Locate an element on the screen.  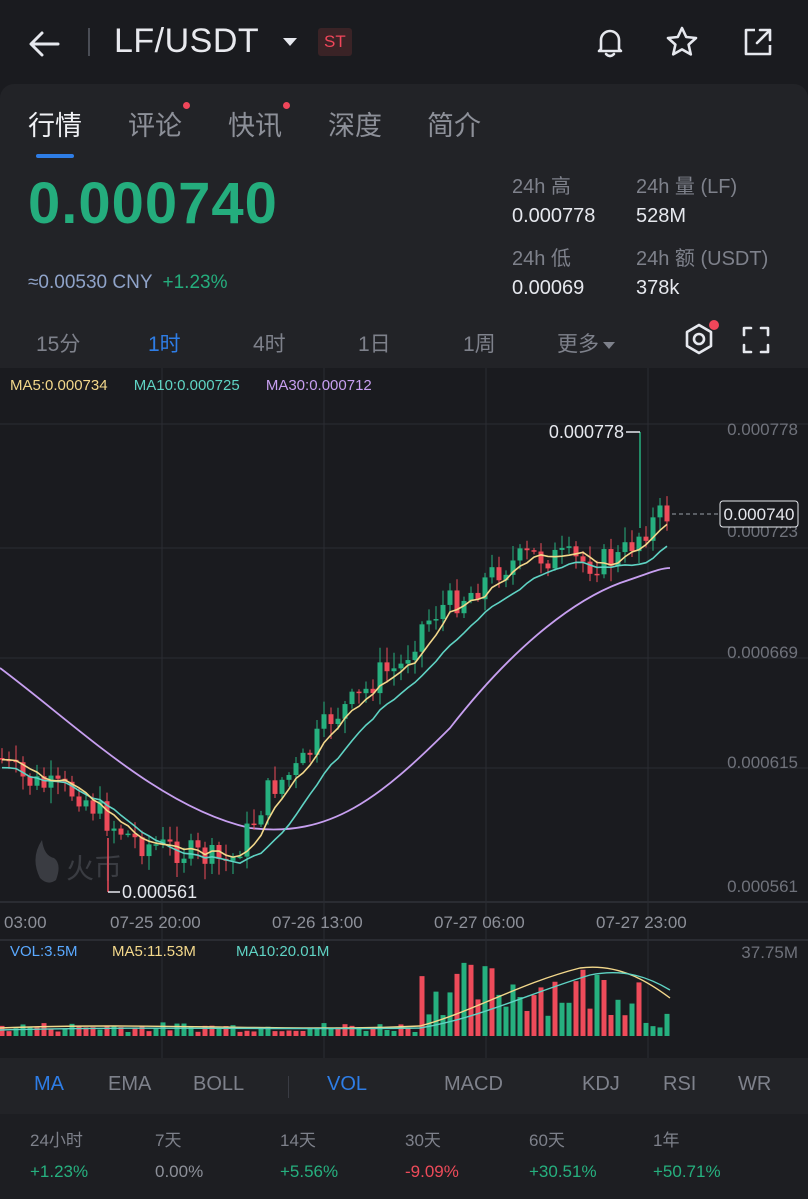
timeframe-1w: 1周 is located at coordinates (479, 344).